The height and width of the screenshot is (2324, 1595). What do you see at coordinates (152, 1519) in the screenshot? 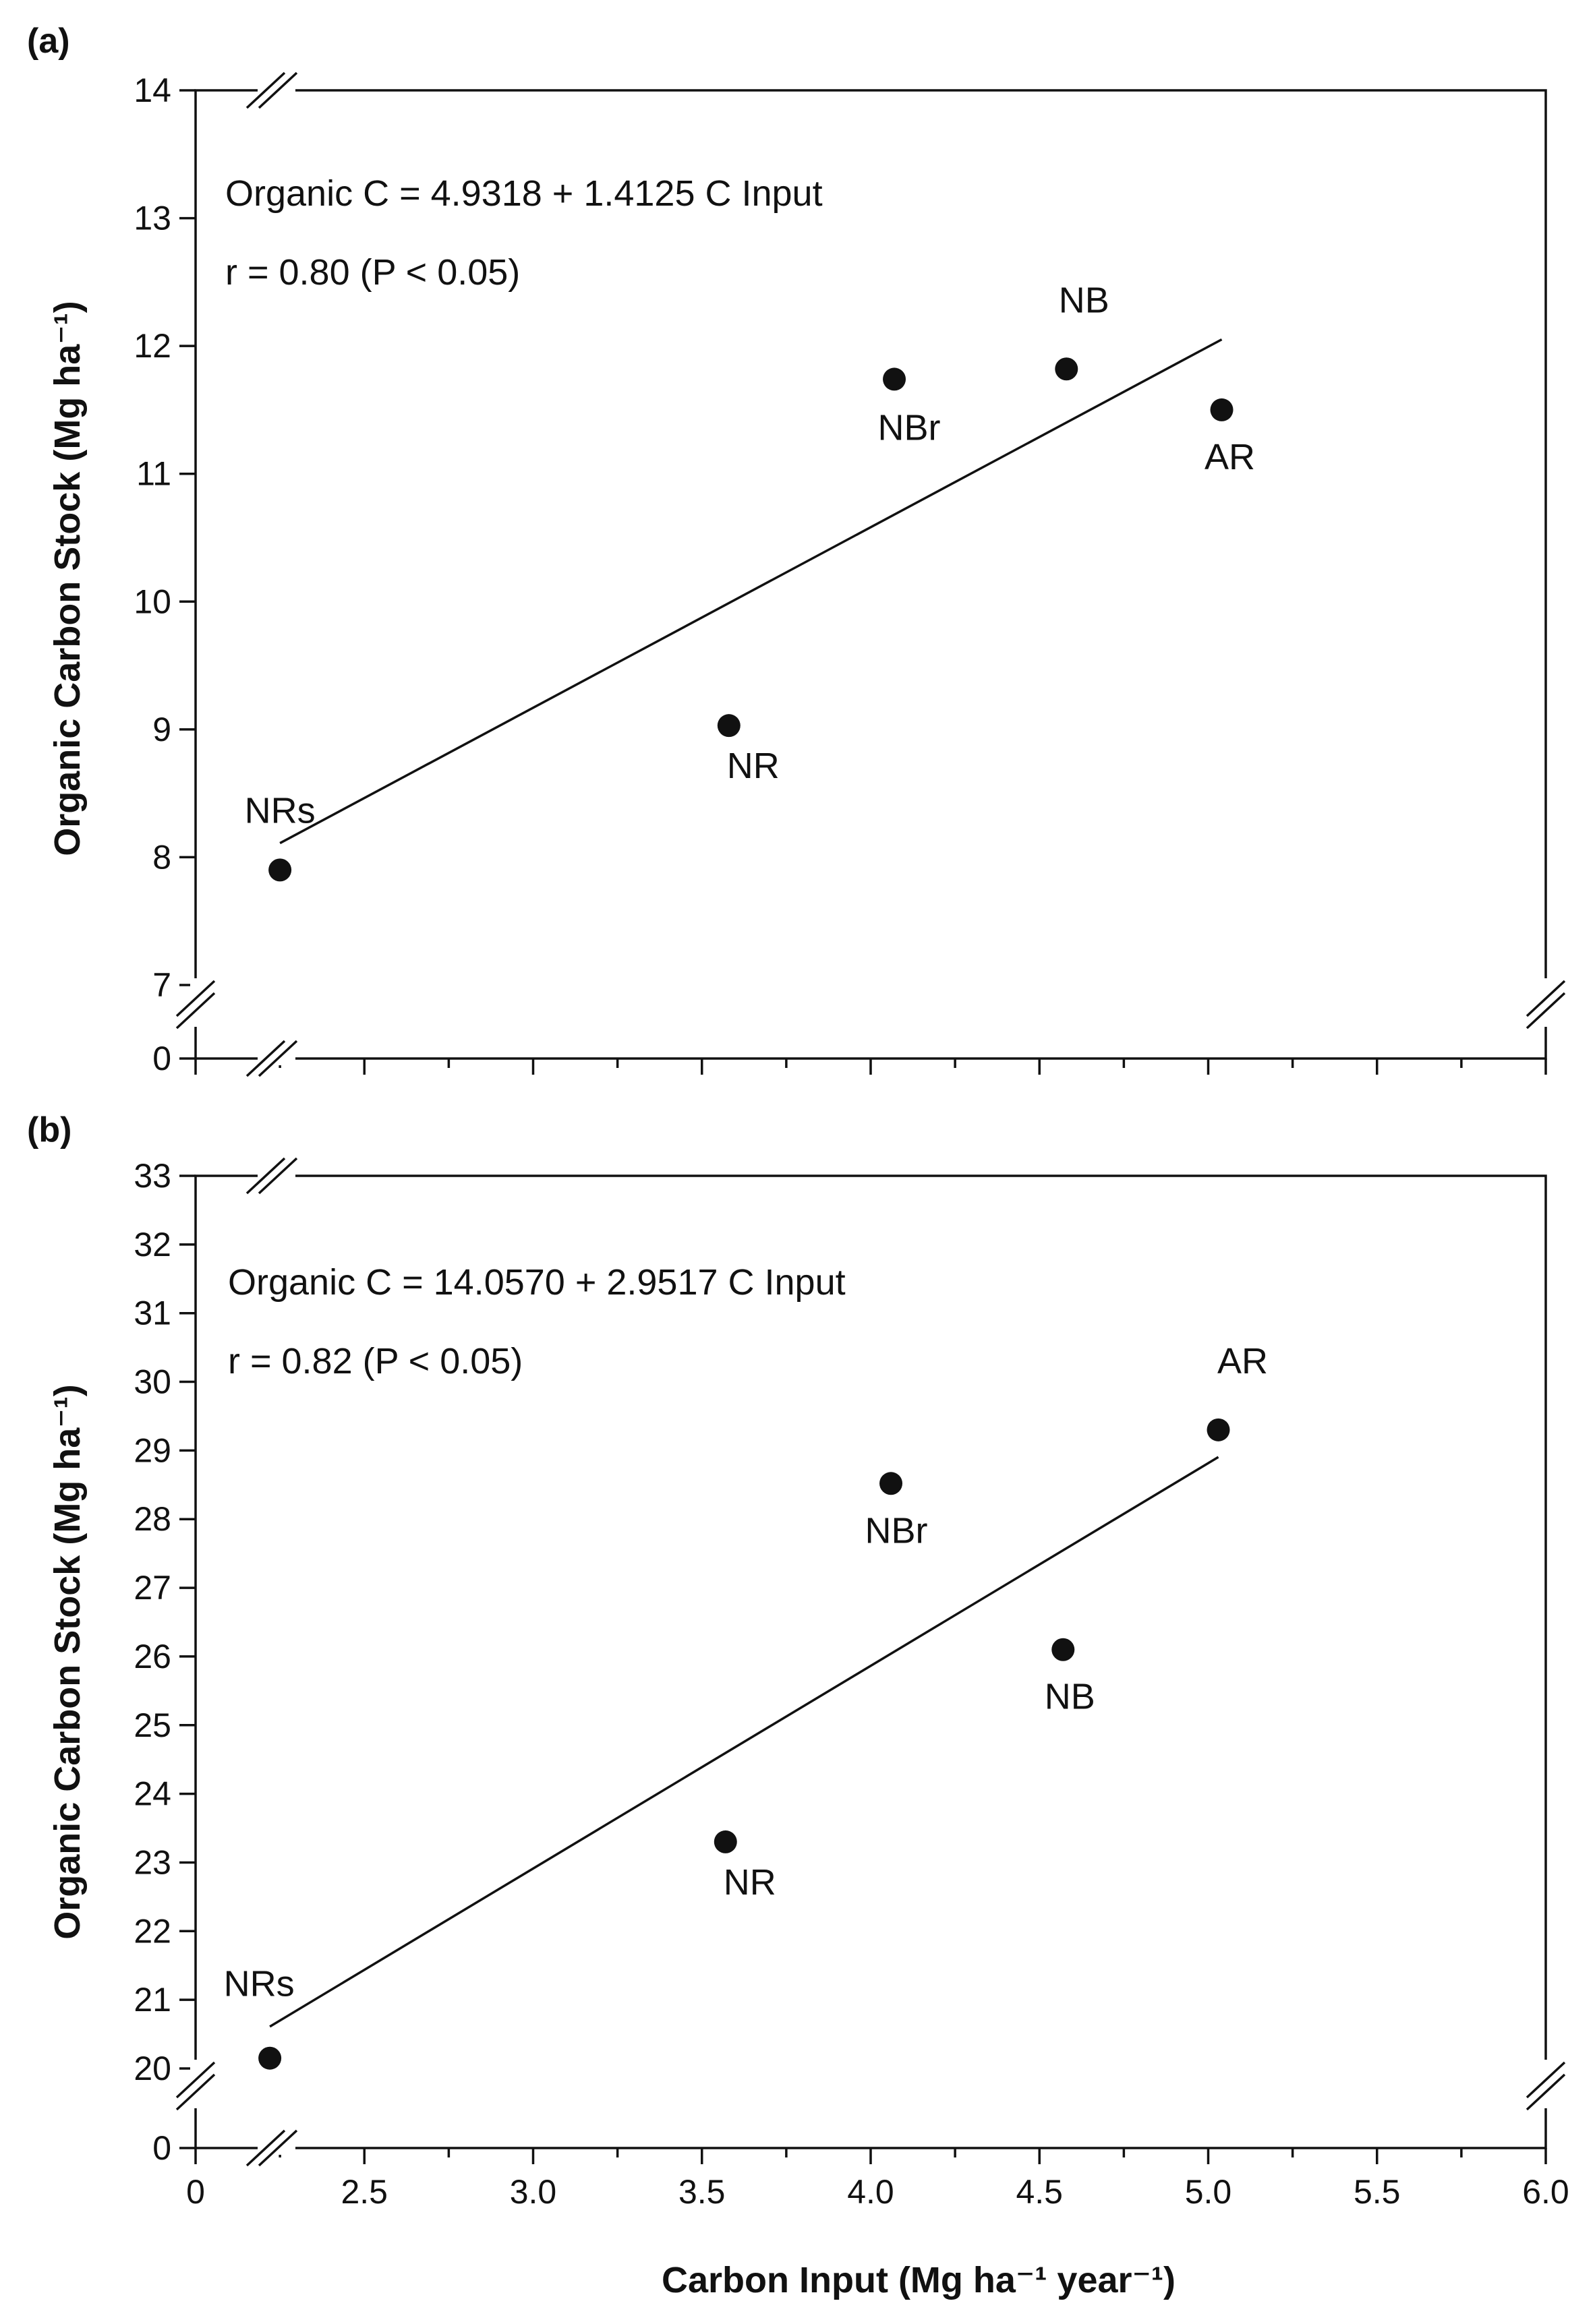
I see `y-tick-label: 28` at bounding box center [152, 1519].